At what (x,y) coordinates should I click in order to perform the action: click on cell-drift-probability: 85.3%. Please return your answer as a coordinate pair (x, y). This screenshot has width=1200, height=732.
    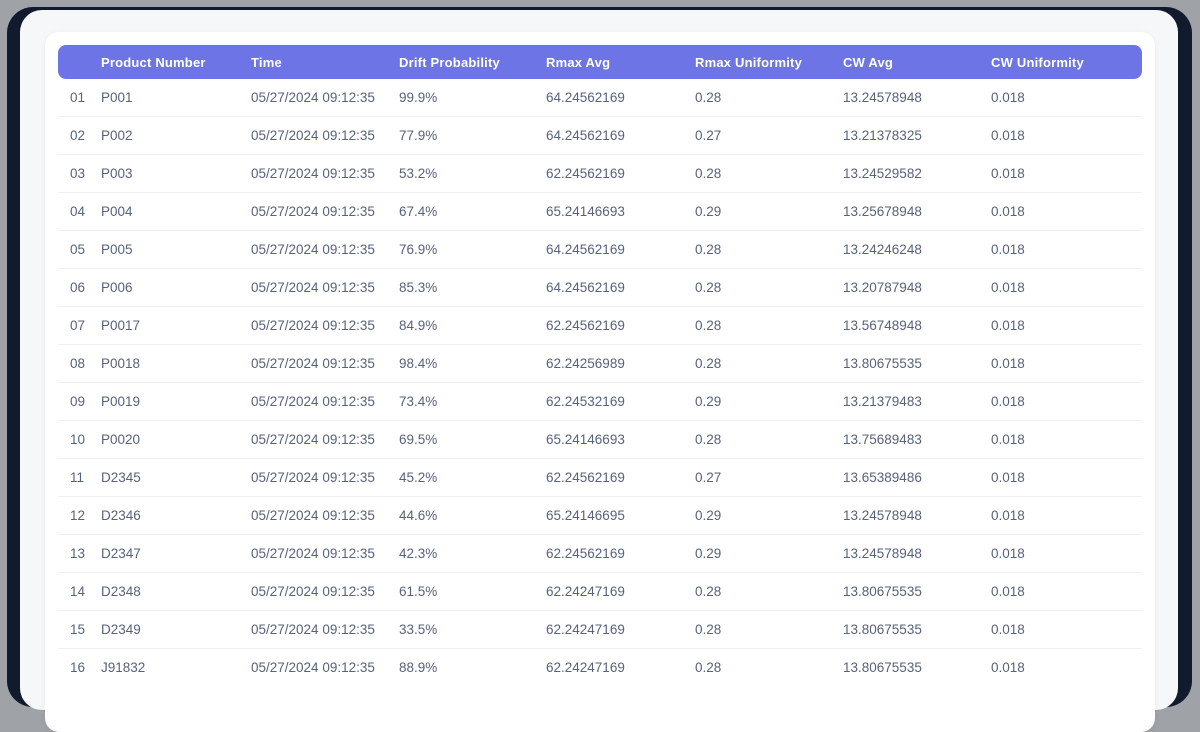
    Looking at the image, I should click on (418, 287).